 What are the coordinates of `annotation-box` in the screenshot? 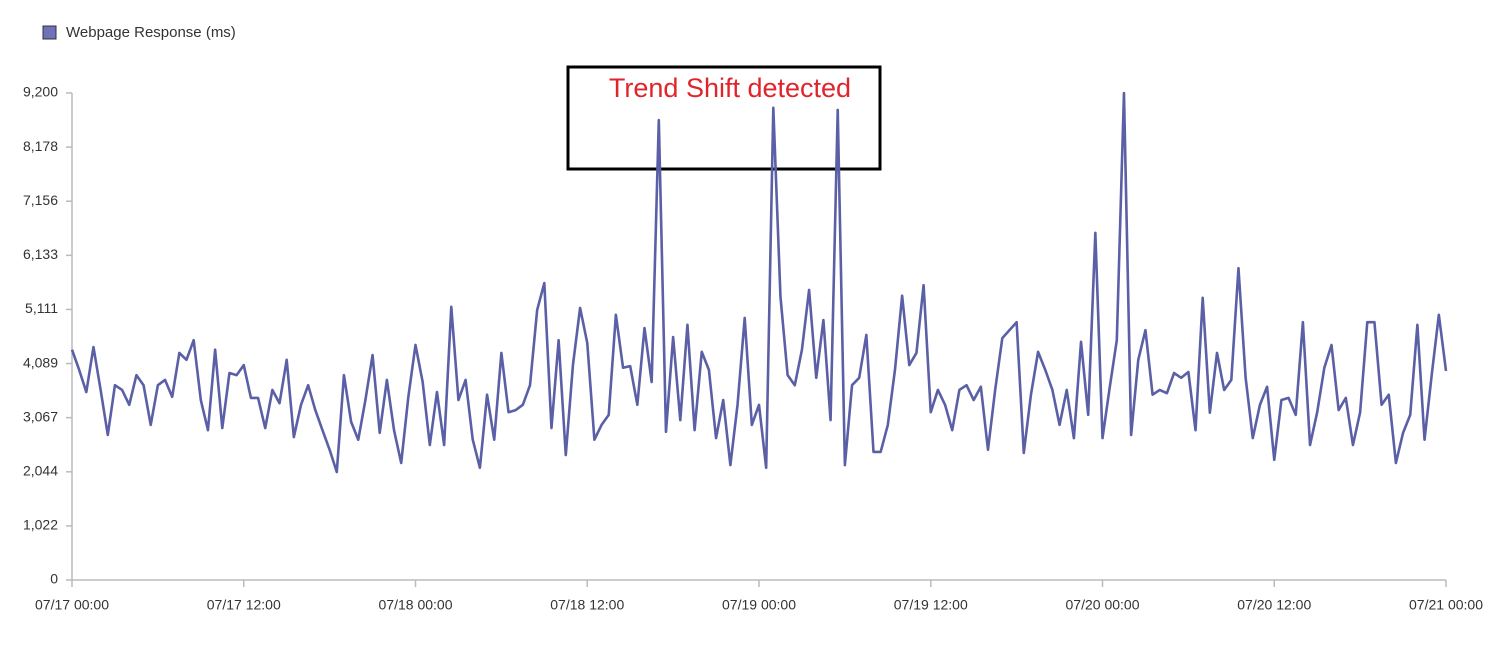 It's located at (724, 118).